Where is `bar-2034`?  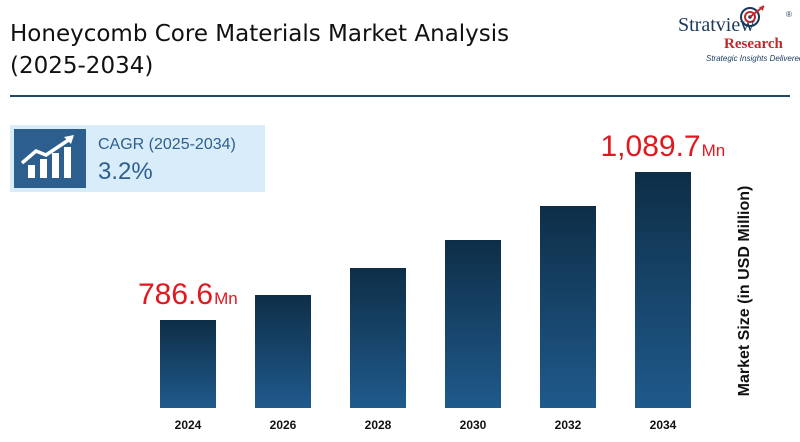
bar-2034 is located at coordinates (663, 290).